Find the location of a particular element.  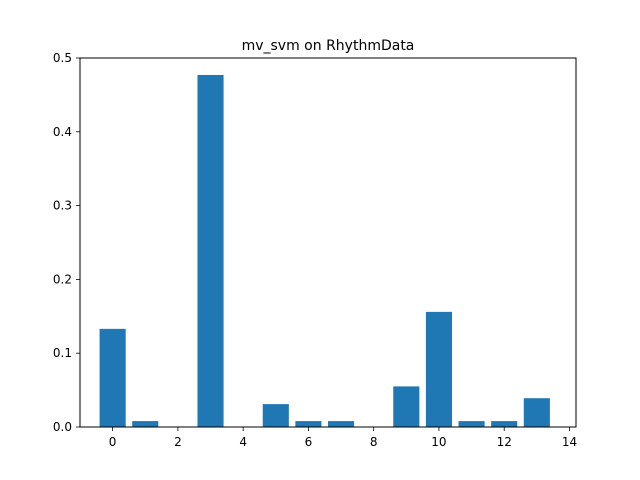

y-axis: 0.0 0.1 0.2 0.3 0.4 0.5 is located at coordinates (66, 242).